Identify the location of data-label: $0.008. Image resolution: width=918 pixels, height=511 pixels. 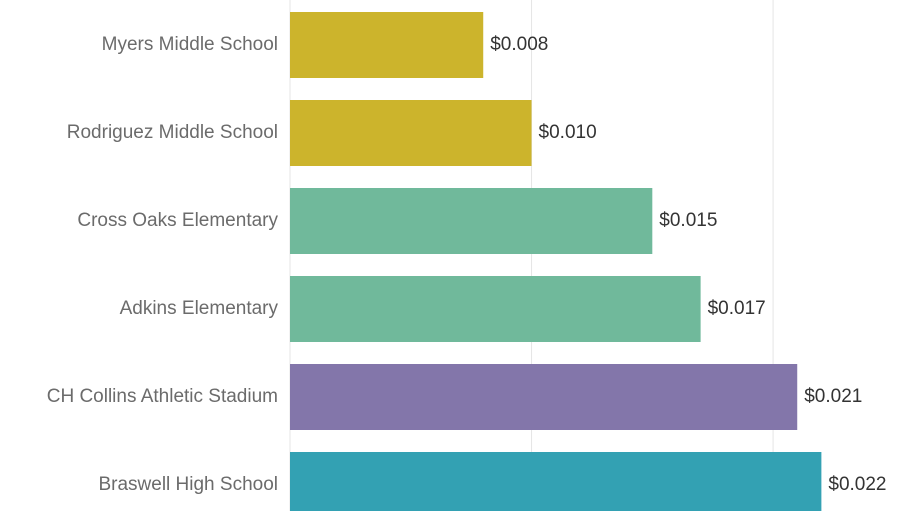
(519, 44).